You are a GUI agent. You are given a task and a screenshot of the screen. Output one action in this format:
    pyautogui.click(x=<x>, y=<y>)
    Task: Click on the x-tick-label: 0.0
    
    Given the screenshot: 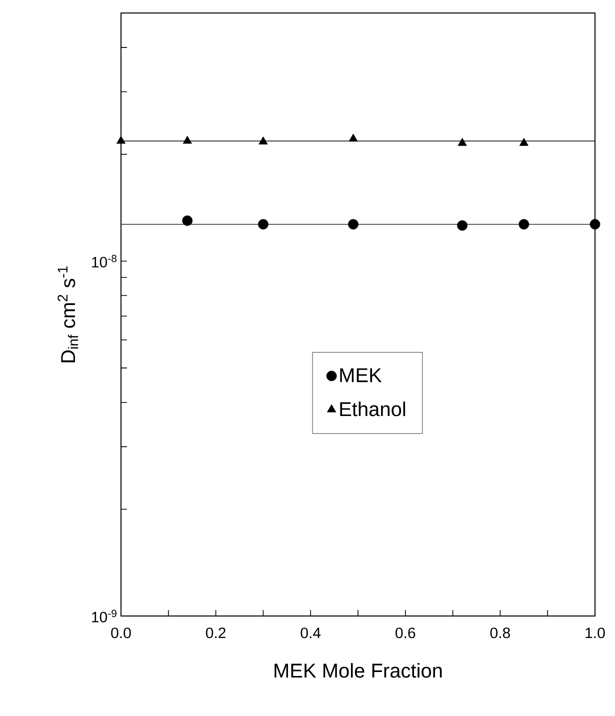 What is the action you would take?
    pyautogui.click(x=121, y=633)
    